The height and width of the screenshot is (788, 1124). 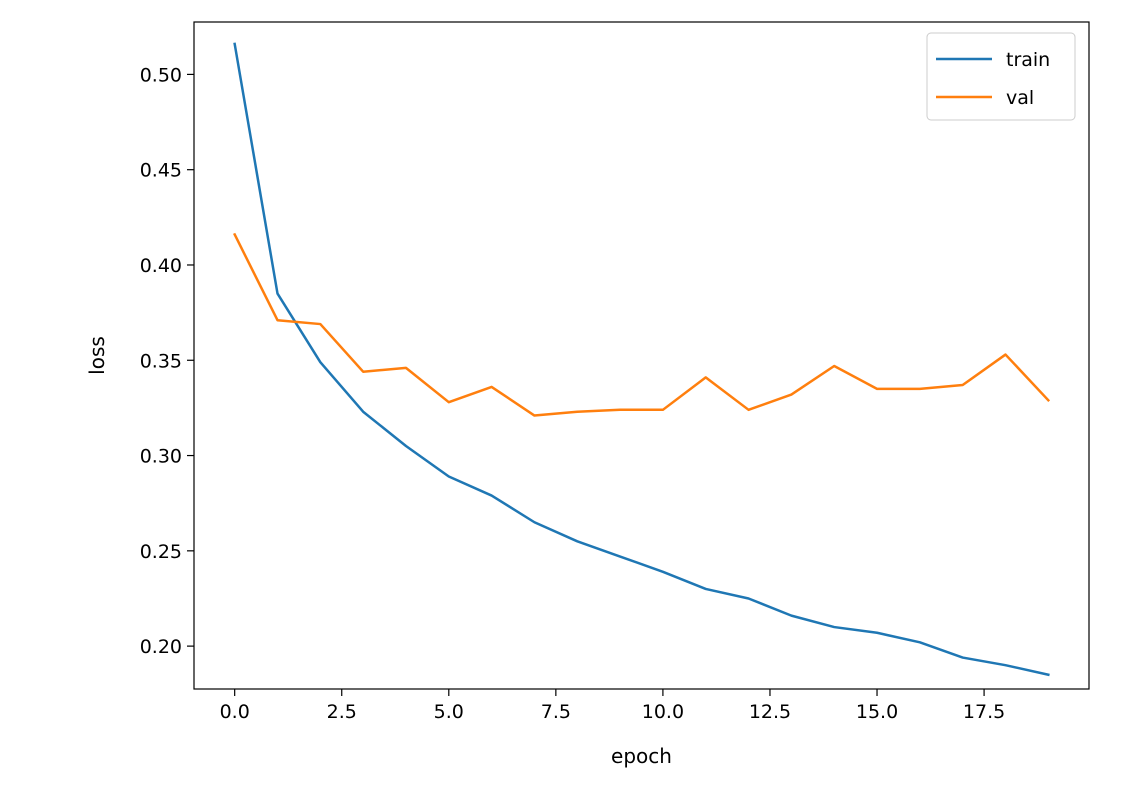 What do you see at coordinates (161, 266) in the screenshot?
I see `y-tick-label: 0.40` at bounding box center [161, 266].